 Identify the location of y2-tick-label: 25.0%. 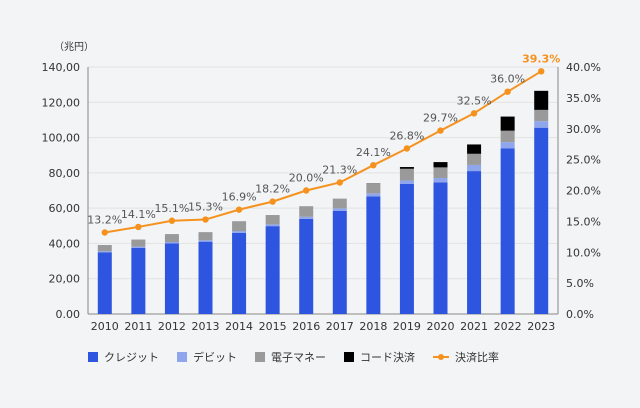
(583, 160).